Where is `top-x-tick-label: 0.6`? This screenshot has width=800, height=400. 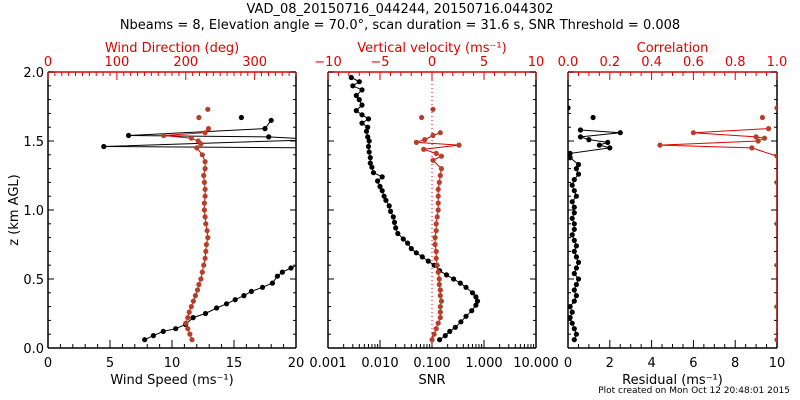
top-x-tick-label: 0.6 is located at coordinates (693, 62).